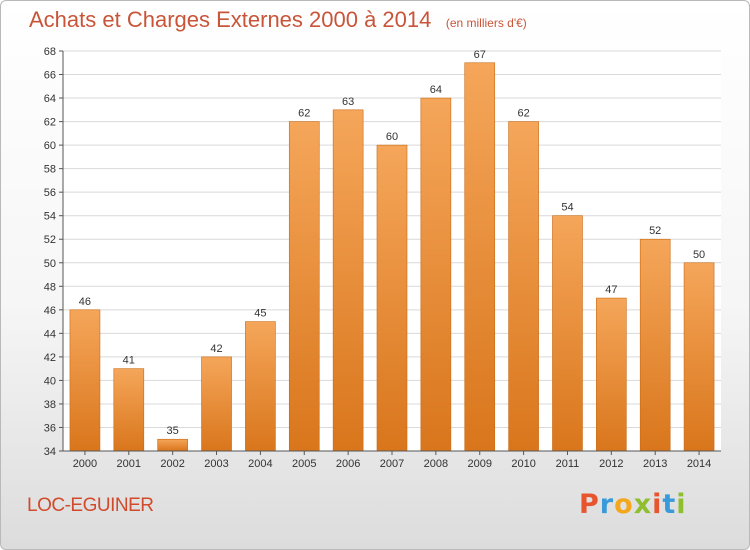 This screenshot has height=550, width=750. What do you see at coordinates (50, 358) in the screenshot?
I see `y-tick-label: 42` at bounding box center [50, 358].